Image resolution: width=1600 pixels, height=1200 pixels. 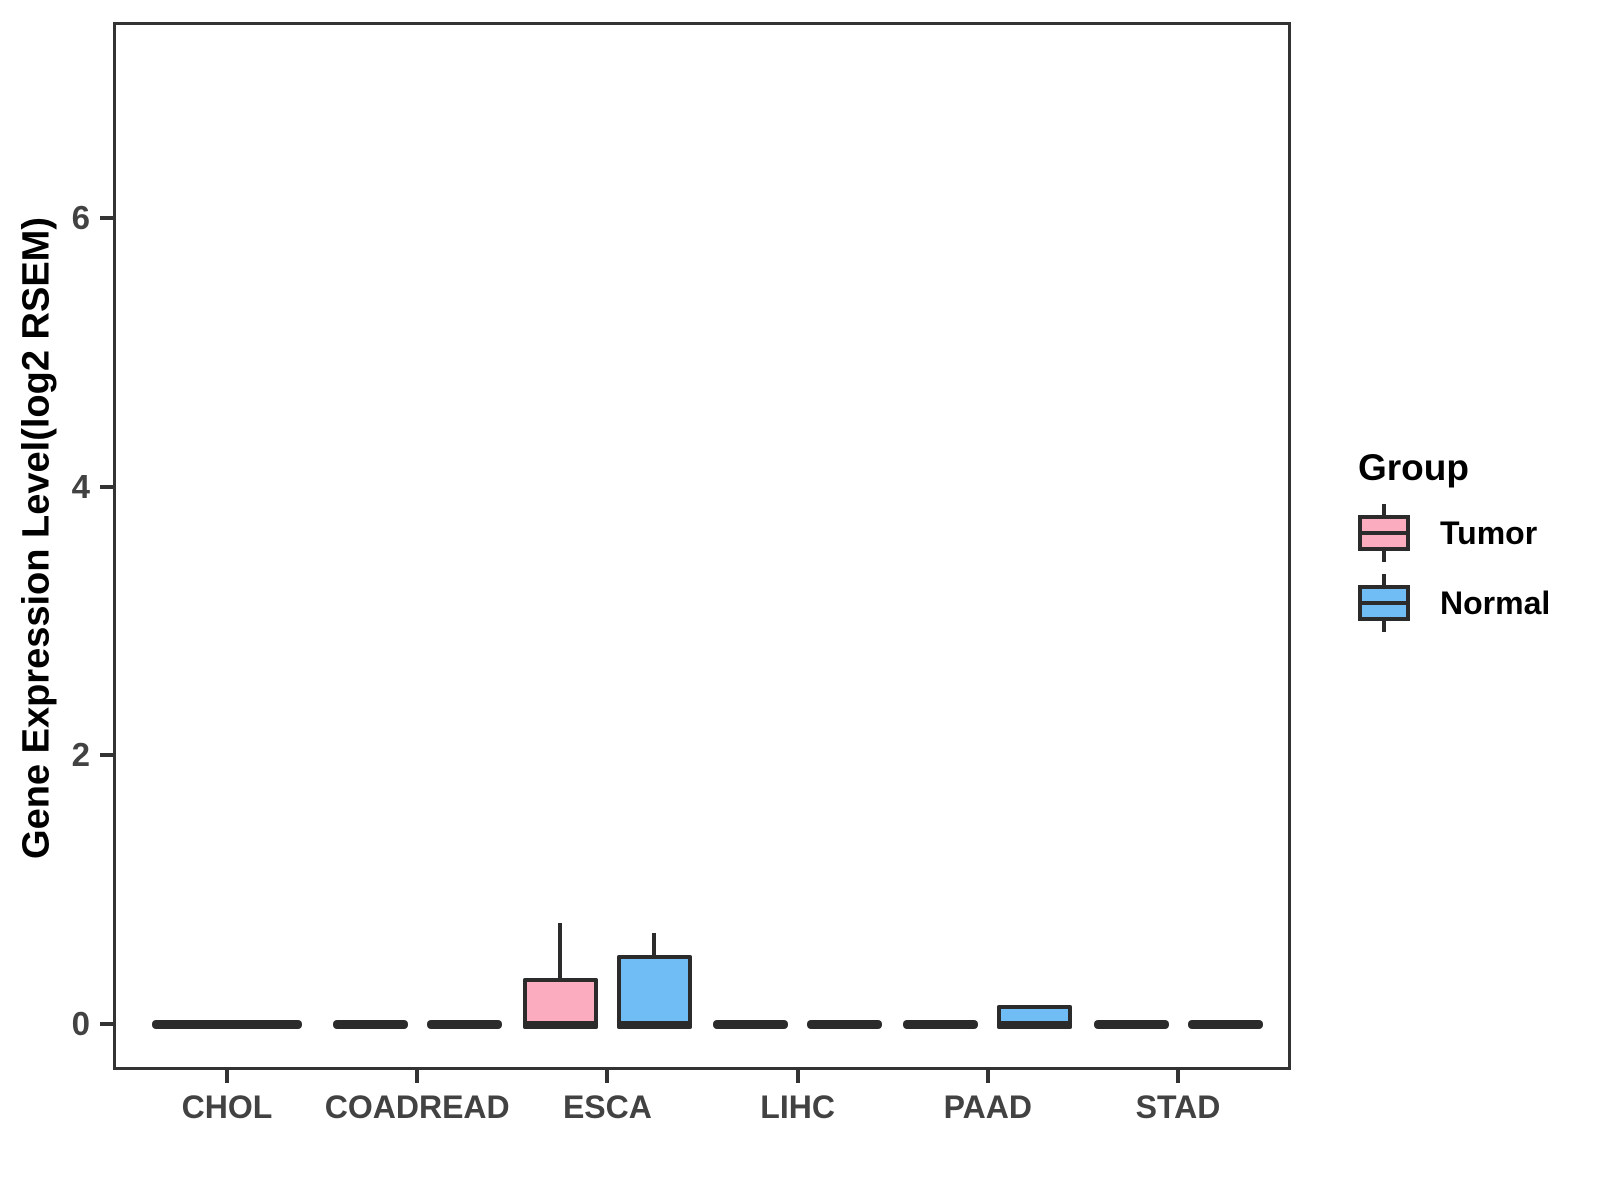 What do you see at coordinates (560, 952) in the screenshot?
I see `boxplot-whisker-esca-tumor` at bounding box center [560, 952].